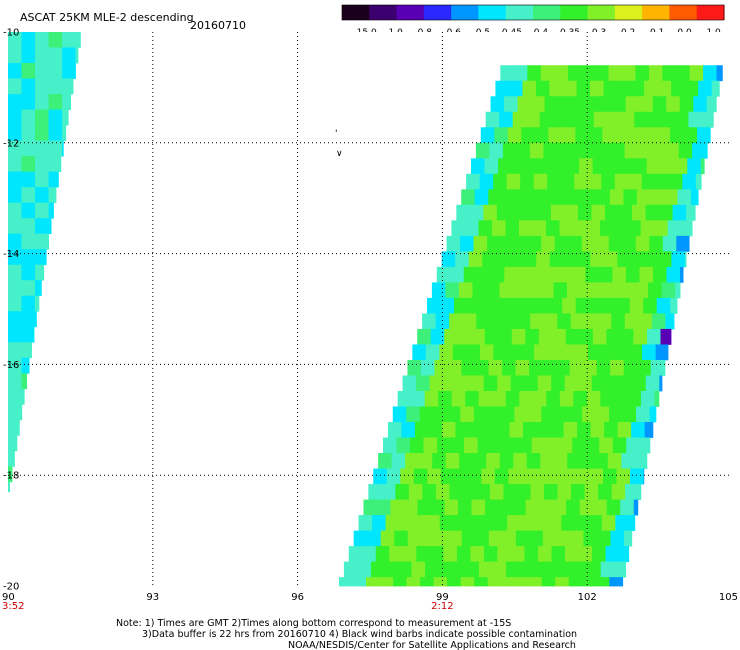 Image resolution: width=740 pixels, height=650 pixels. What do you see at coordinates (370, 597) in the screenshot?
I see `x-axis-ticks: 90 93 96 99 102 105` at bounding box center [370, 597].